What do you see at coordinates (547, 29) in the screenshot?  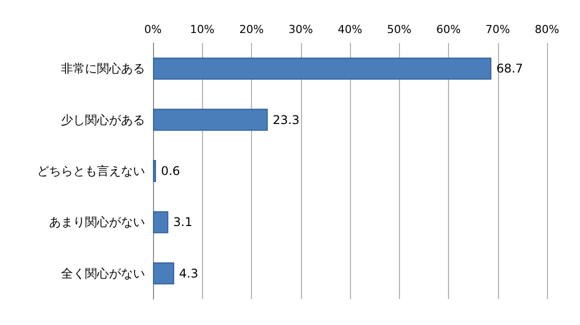 I see `x-tick-label: 80%` at bounding box center [547, 29].